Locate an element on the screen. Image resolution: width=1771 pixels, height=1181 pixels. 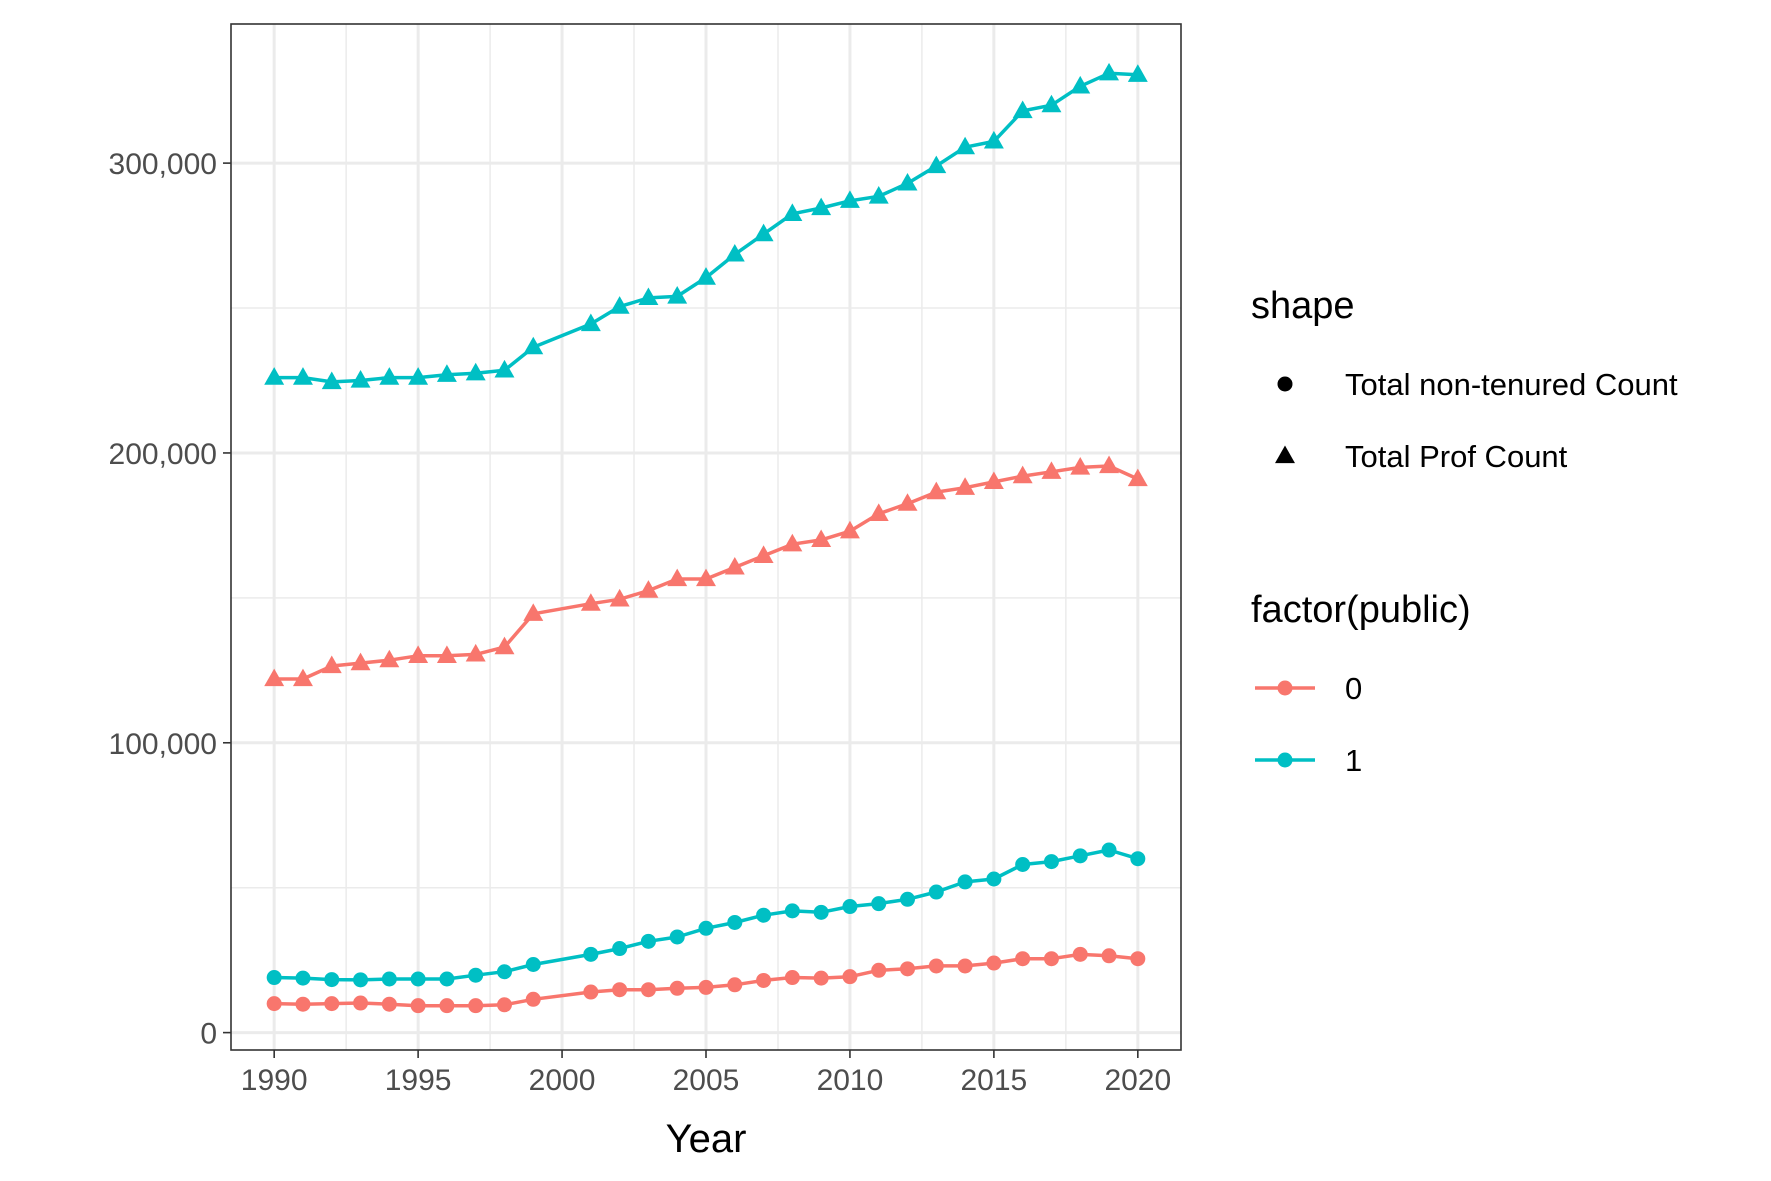
legend-color-point is located at coordinates (1285, 760).